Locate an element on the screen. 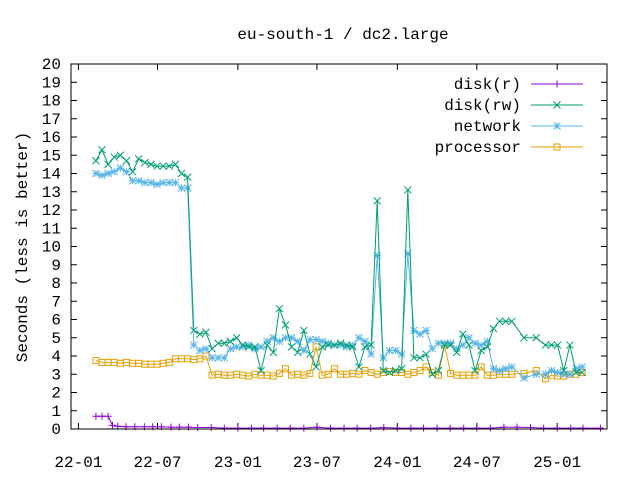 This screenshot has width=640, height=480. legend-marker-network is located at coordinates (557, 126).